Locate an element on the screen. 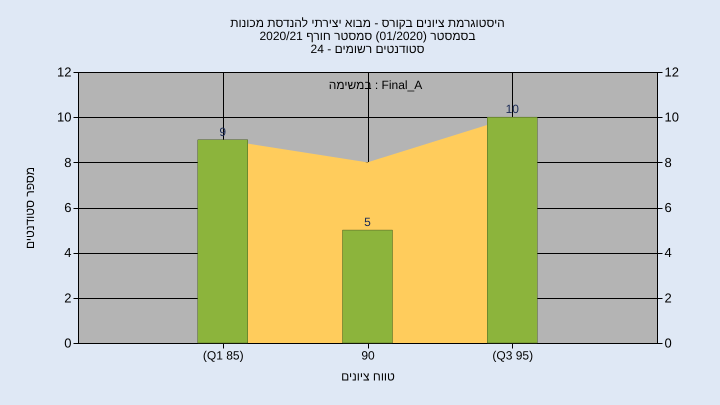 The height and width of the screenshot is (405, 720). y2-tick-label: 4 is located at coordinates (668, 252).